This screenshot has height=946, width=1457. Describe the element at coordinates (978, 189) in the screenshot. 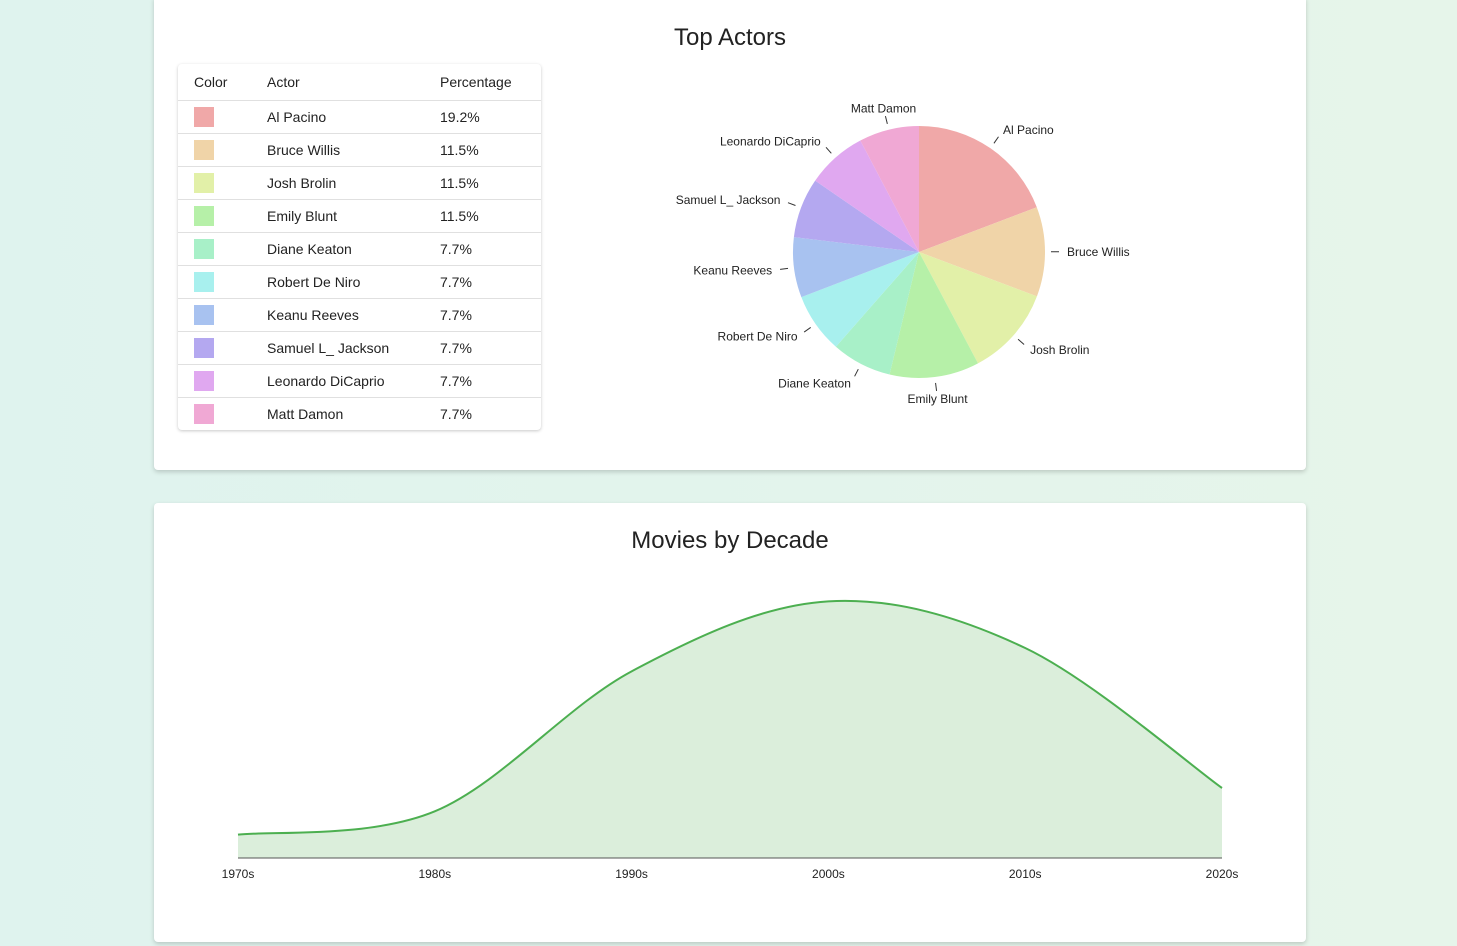

I see `pie-slice-al-pacino` at that location.